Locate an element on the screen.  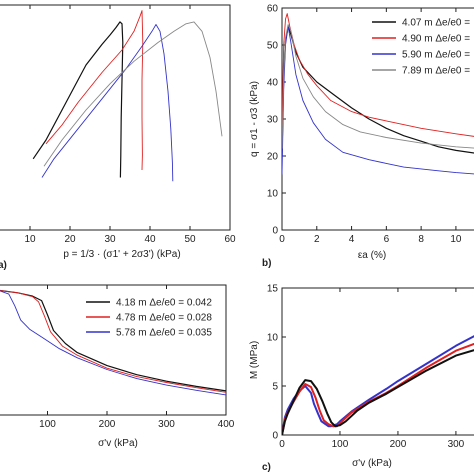
legend-entry: 4.90 m Δe/e0 = is located at coordinates (436, 39).